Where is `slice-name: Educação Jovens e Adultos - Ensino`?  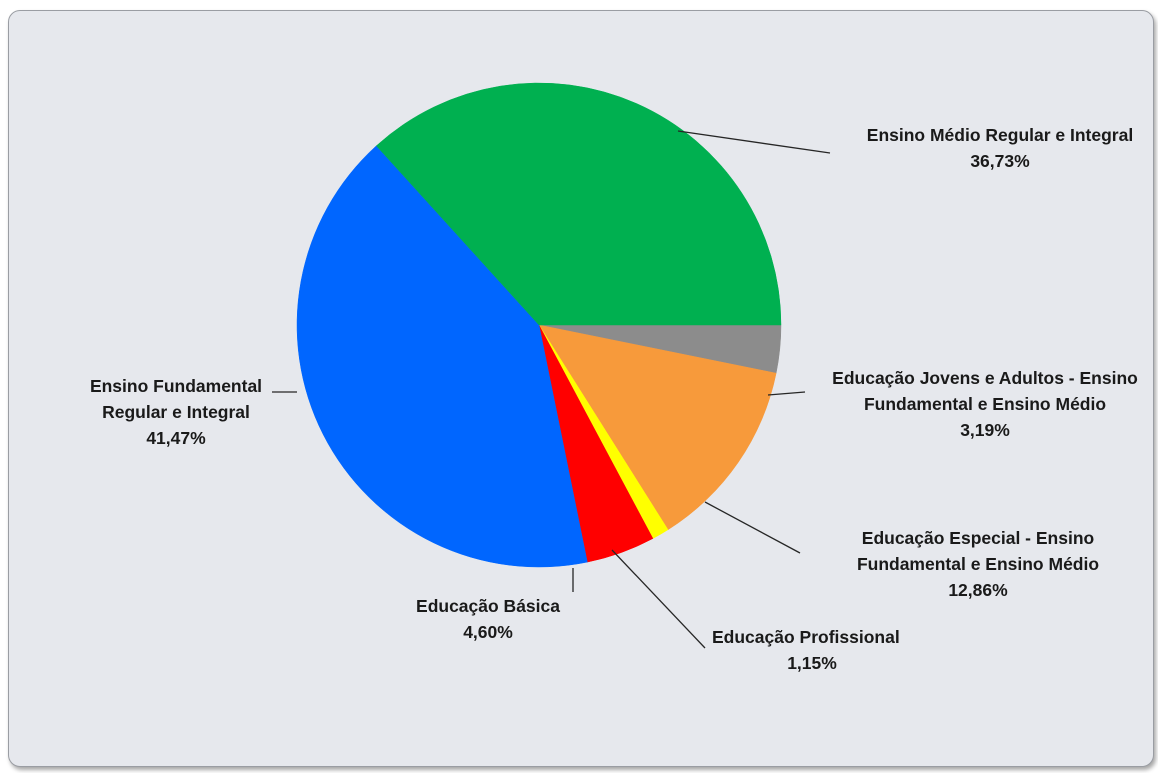 slice-name: Educação Jovens e Adultos - Ensino is located at coordinates (985, 378).